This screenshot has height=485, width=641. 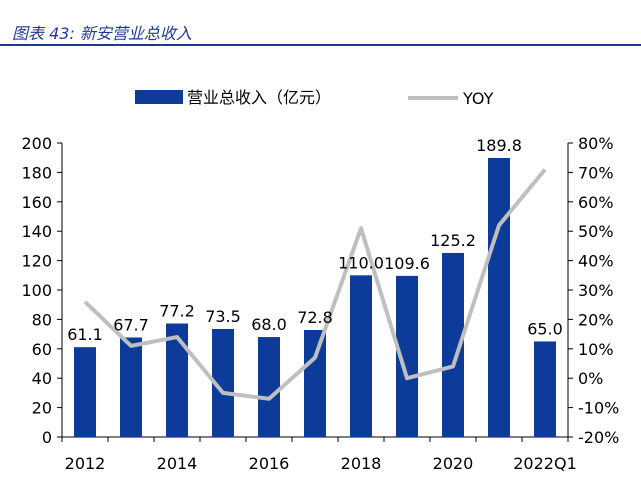 What do you see at coordinates (596, 319) in the screenshot?
I see `right-tick-label: 20%` at bounding box center [596, 319].